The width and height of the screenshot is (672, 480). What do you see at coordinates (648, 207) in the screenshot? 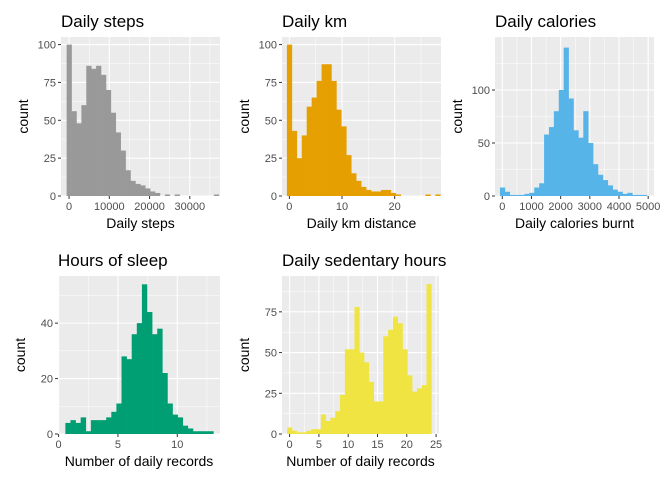
I see `x-tick-label: 5000` at bounding box center [648, 207].